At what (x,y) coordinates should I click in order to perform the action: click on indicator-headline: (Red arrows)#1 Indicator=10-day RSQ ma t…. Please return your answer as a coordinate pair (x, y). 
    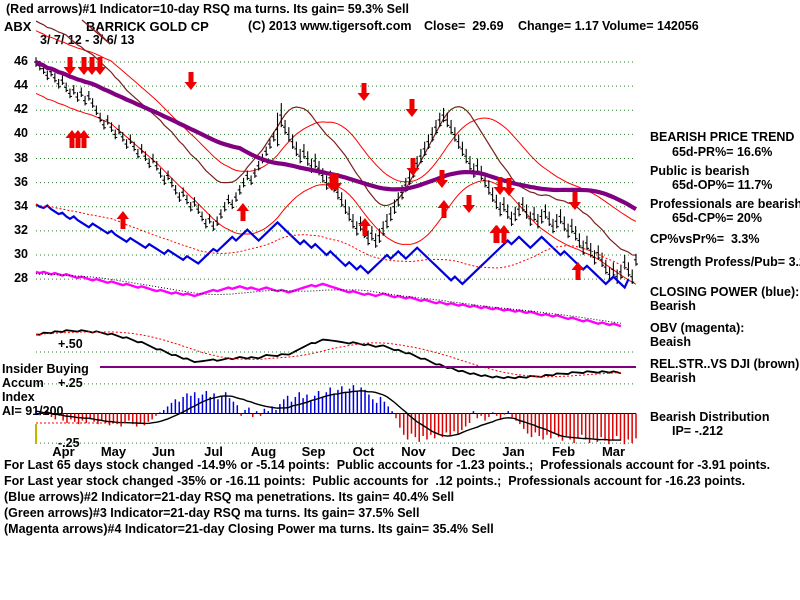
    Looking at the image, I should click on (207, 9).